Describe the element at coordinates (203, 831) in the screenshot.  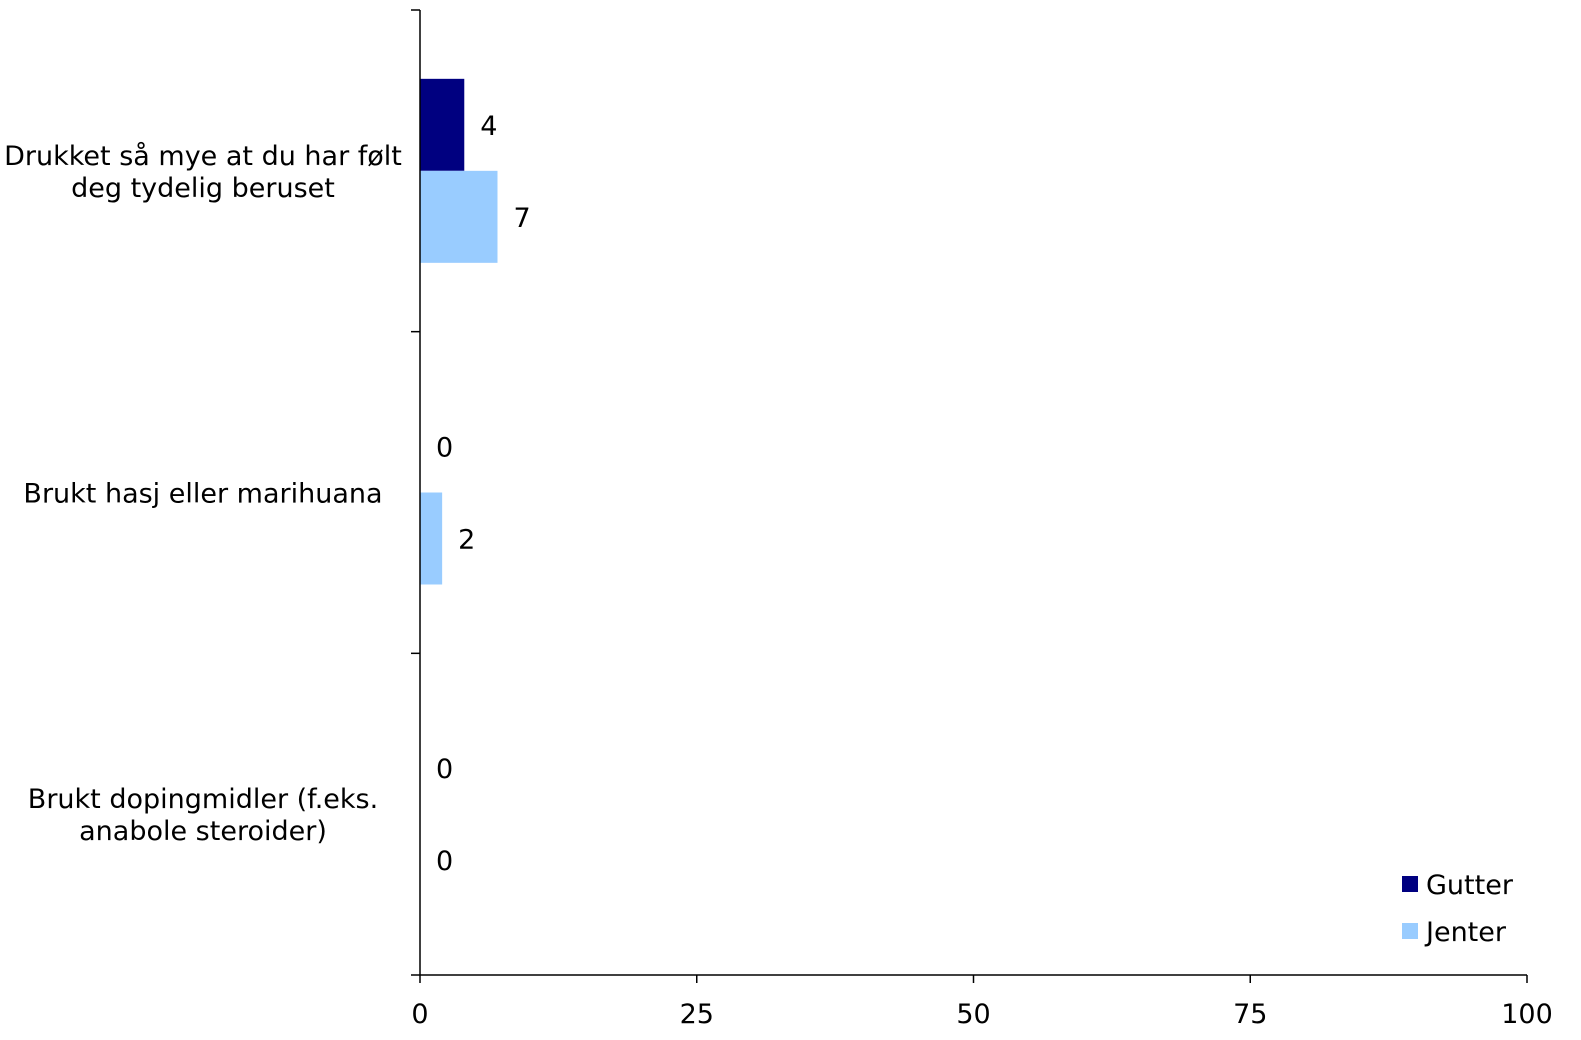
I see `category-label-3-line-2: anabole steroider)` at that location.